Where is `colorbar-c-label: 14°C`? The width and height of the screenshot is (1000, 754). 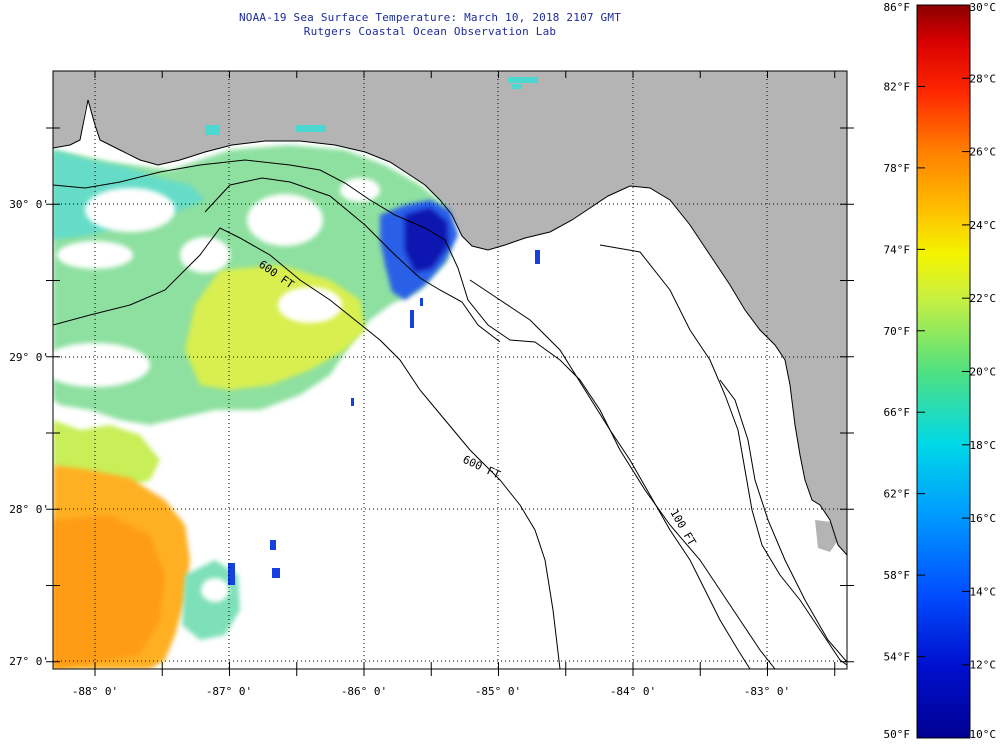
colorbar-c-label: 14°C is located at coordinates (983, 591).